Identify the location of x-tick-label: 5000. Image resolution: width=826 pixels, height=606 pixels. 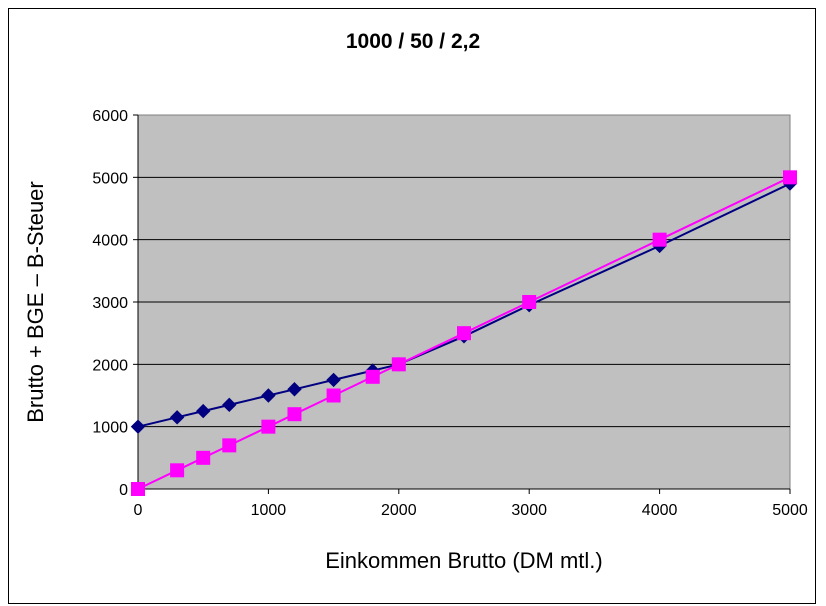
(790, 510).